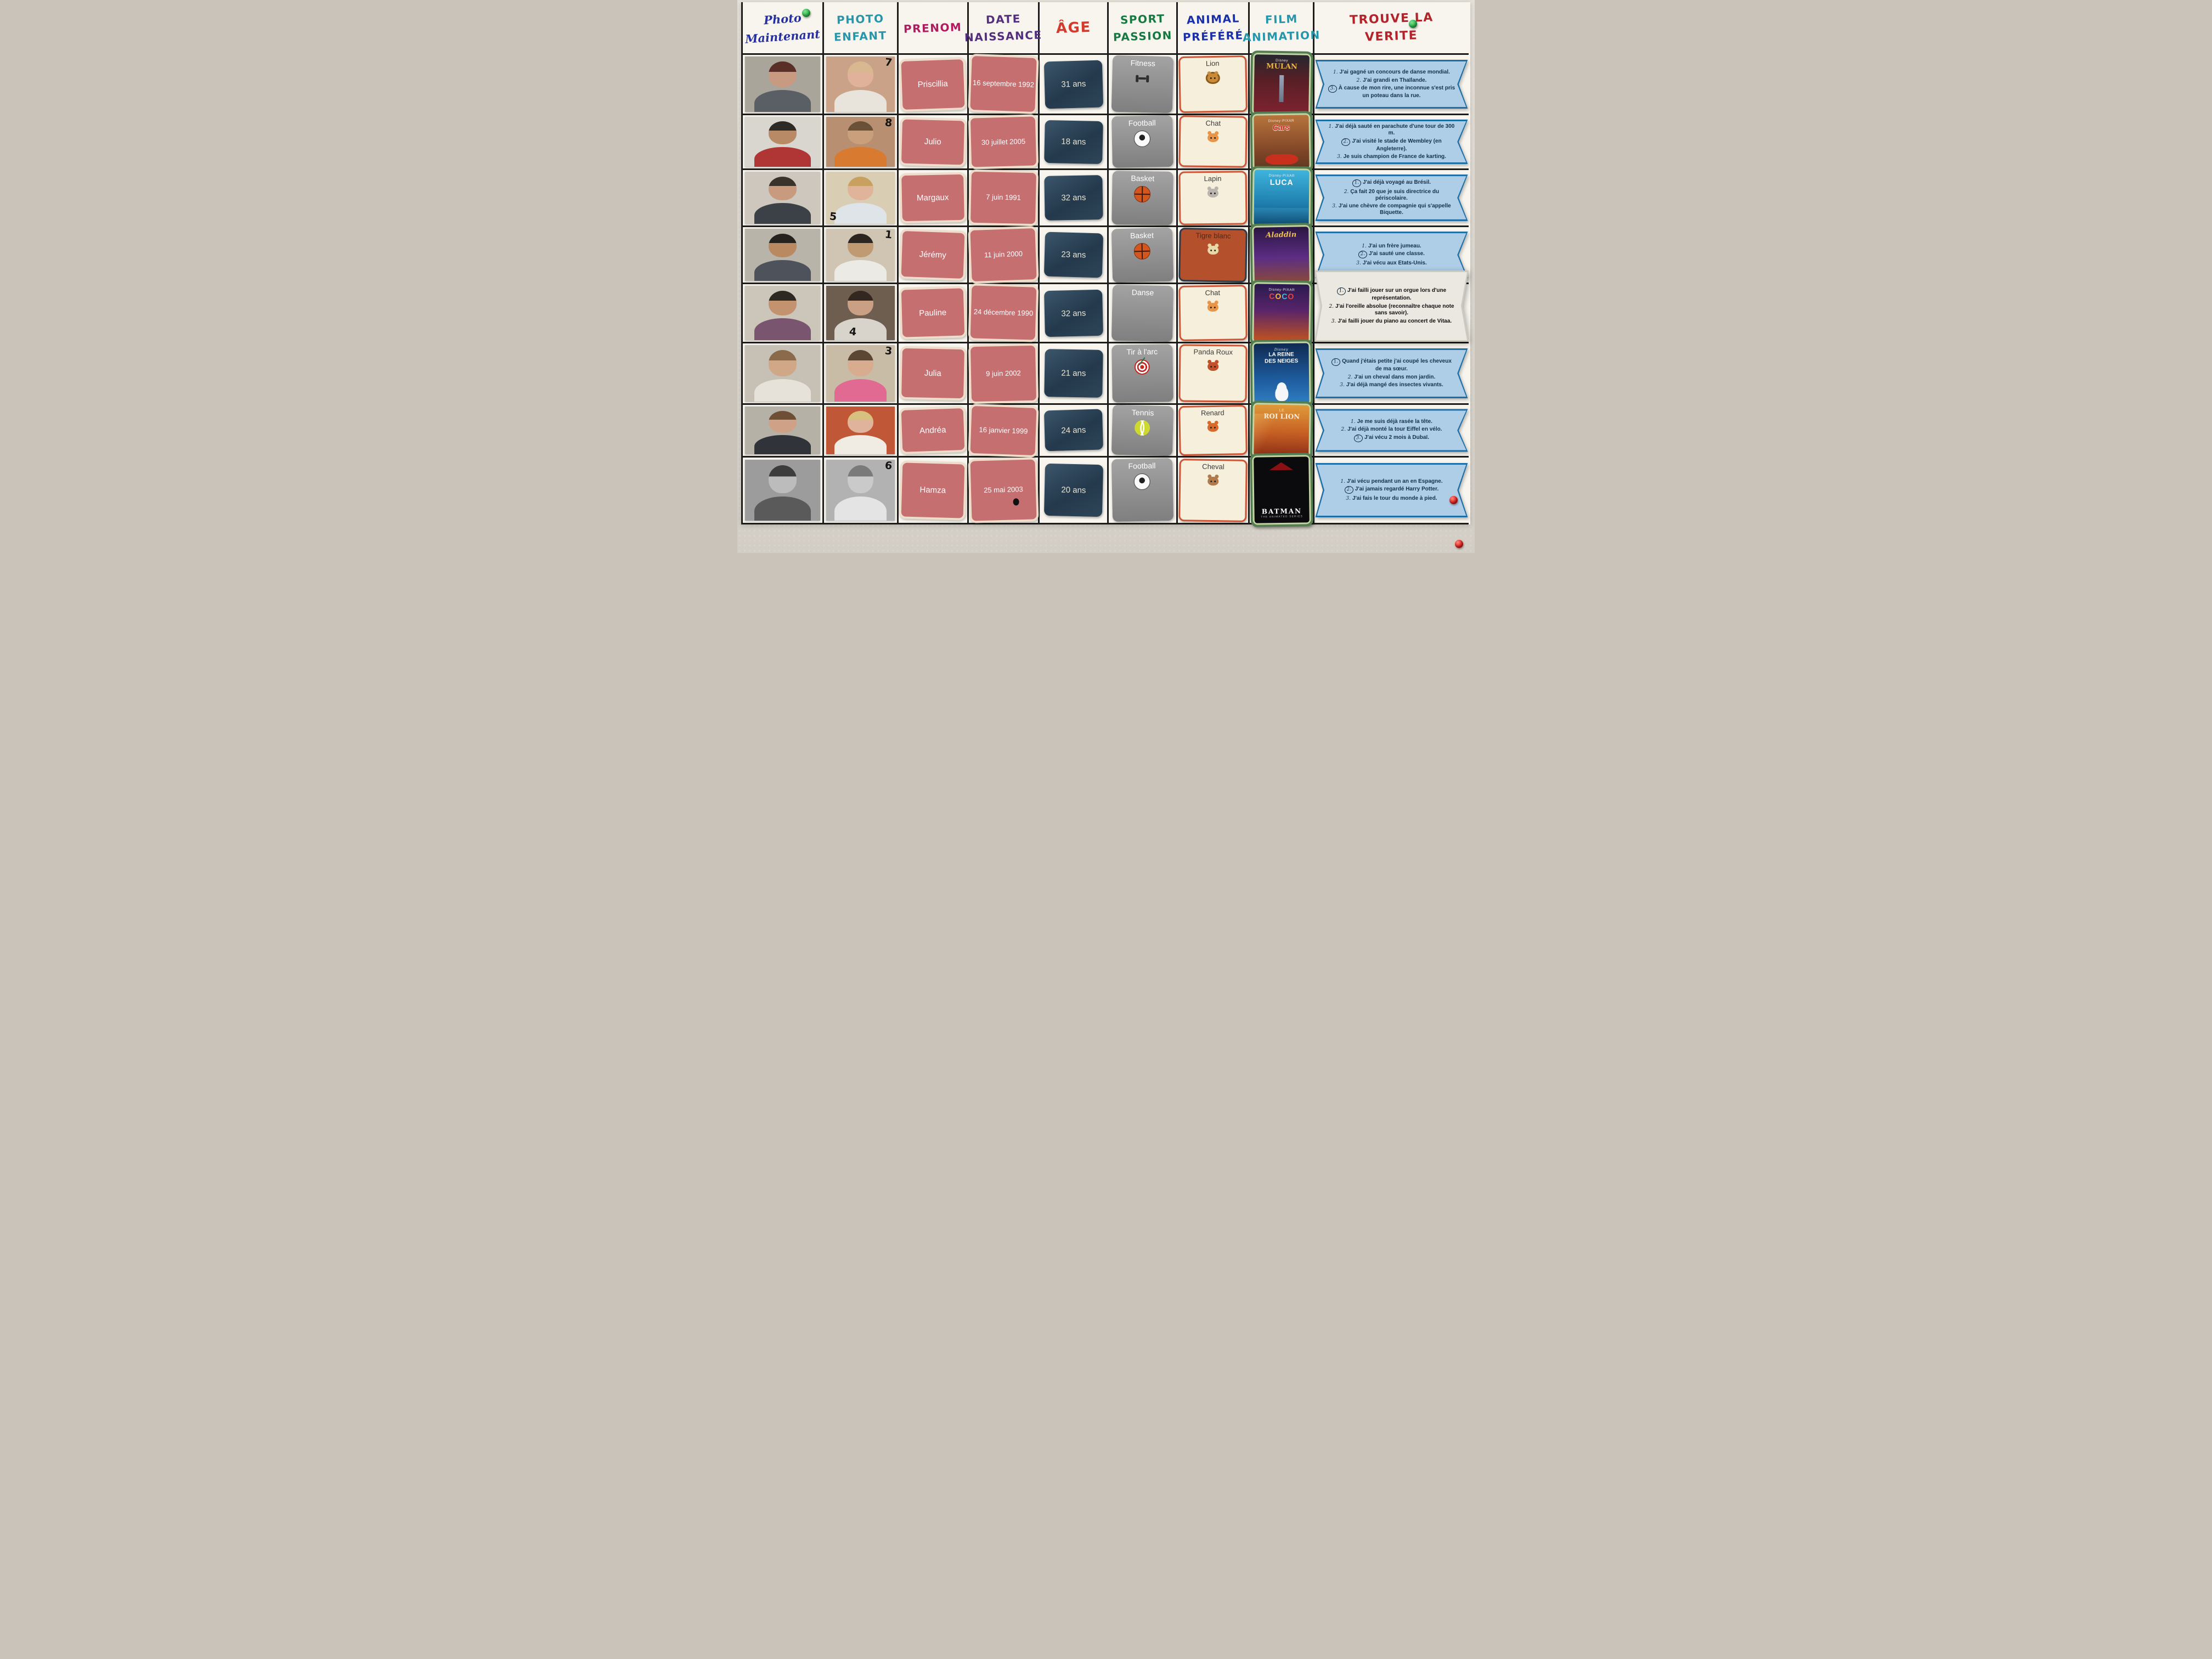  I want to click on cell-birthdate: 16 septembre 1992, so click(1004, 84).